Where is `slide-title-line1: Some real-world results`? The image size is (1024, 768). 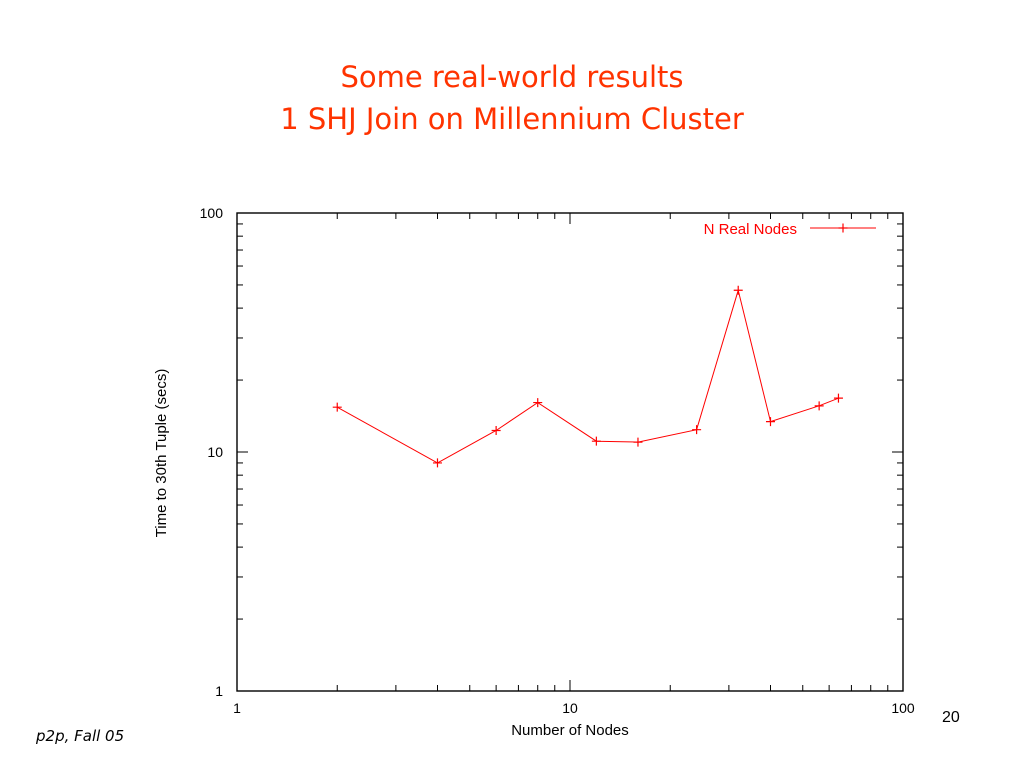
slide-title-line1: Some real-world results is located at coordinates (512, 77).